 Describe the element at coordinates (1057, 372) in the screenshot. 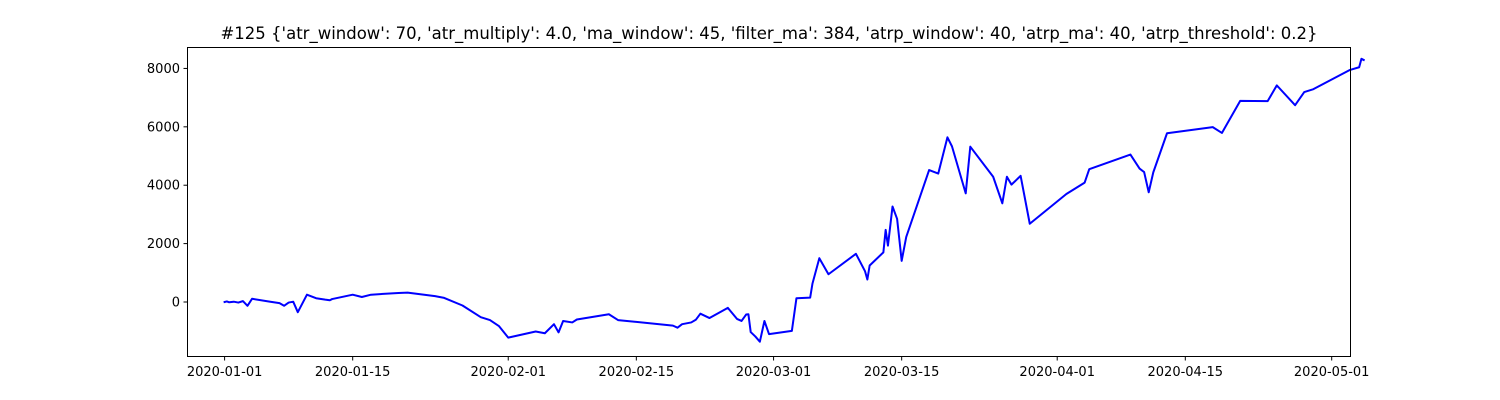

I see `x-tick-label: 2020-04-01` at that location.